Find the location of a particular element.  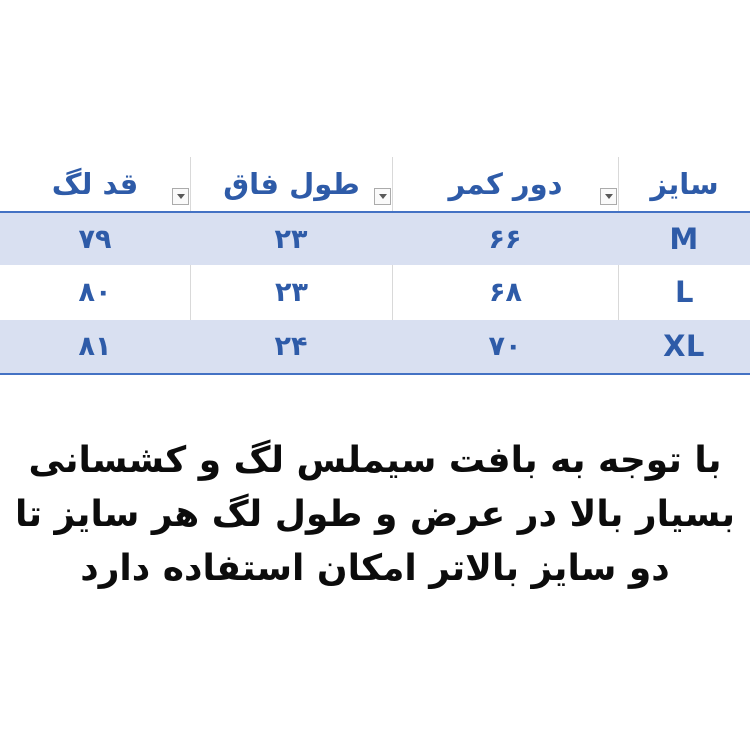

filter-dropdown-button-rise is located at coordinates (382, 196).